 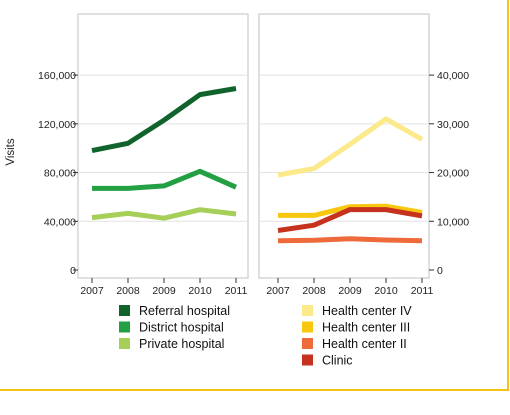 What do you see at coordinates (200, 291) in the screenshot?
I see `left-x-tick-label: 2010` at bounding box center [200, 291].